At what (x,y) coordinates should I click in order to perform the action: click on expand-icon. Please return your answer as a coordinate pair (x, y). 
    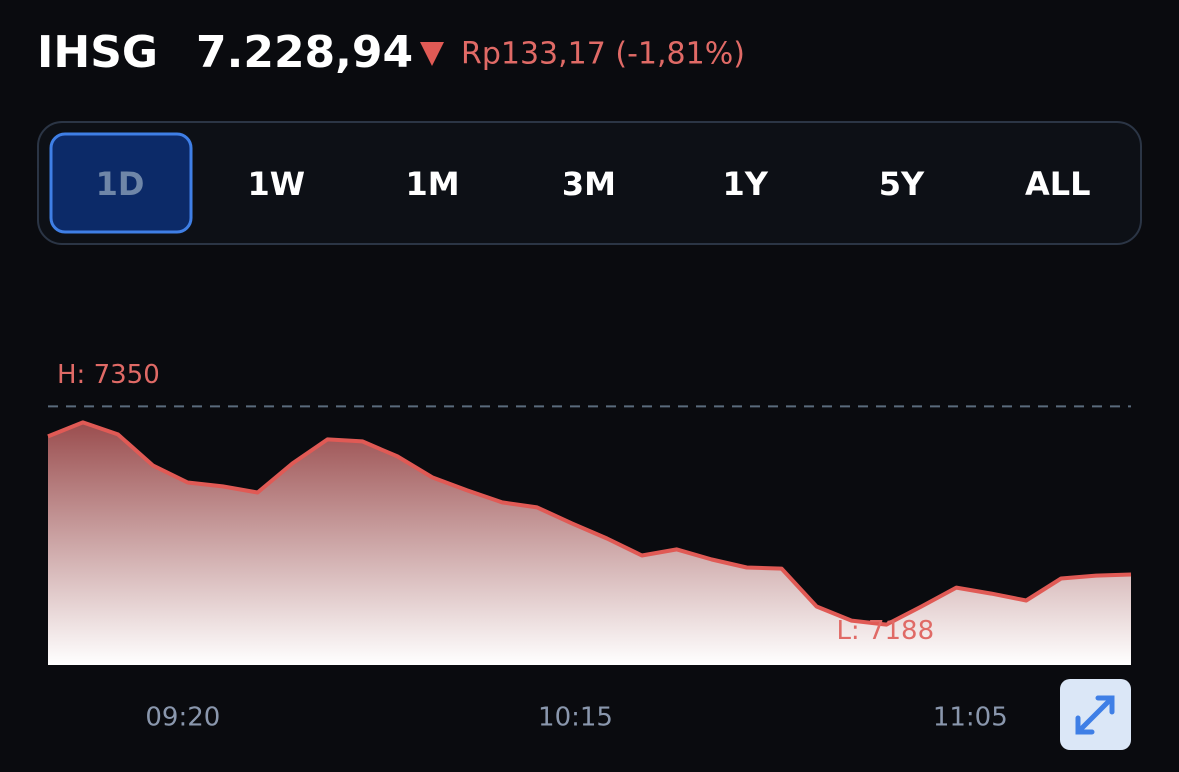
    Looking at the image, I should click on (1095, 715).